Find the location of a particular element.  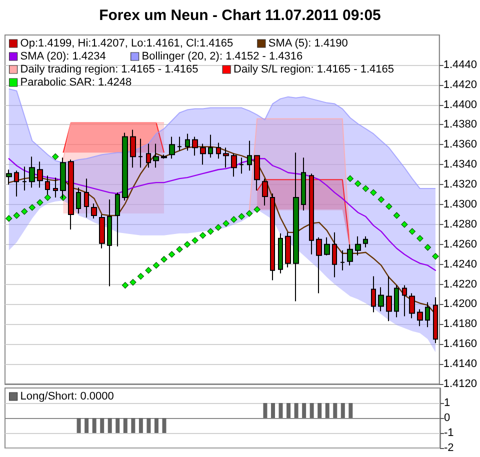

y-tick-label: 1.4120 is located at coordinates (460, 384).